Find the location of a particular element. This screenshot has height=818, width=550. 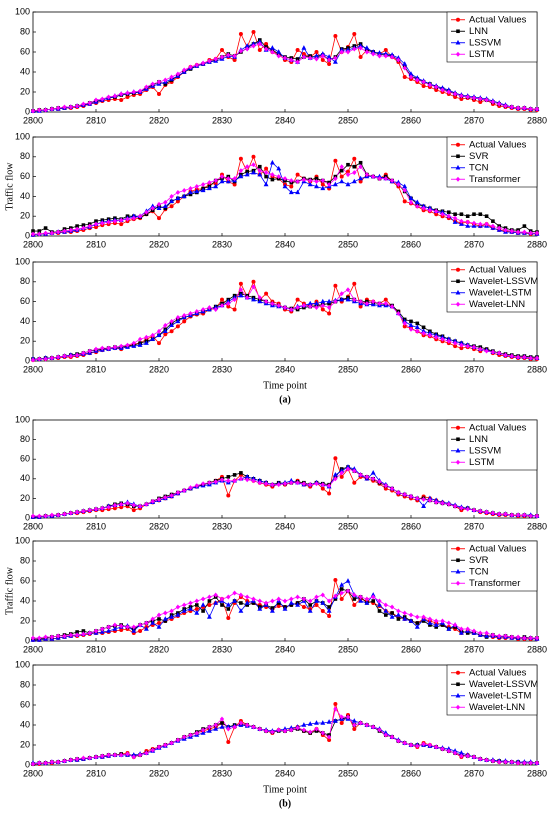

y-tick-label: 80 is located at coordinates (25, 31).